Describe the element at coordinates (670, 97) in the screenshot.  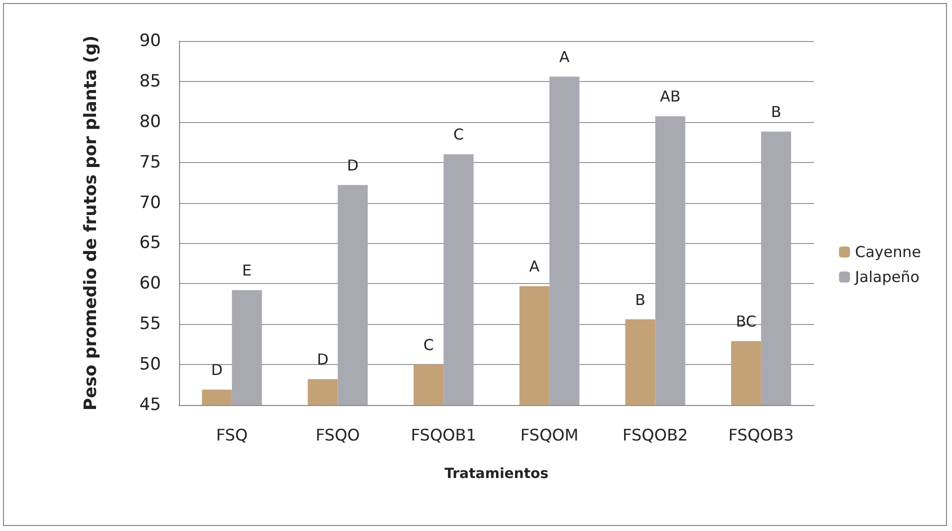
I see `data-label: AB` at that location.